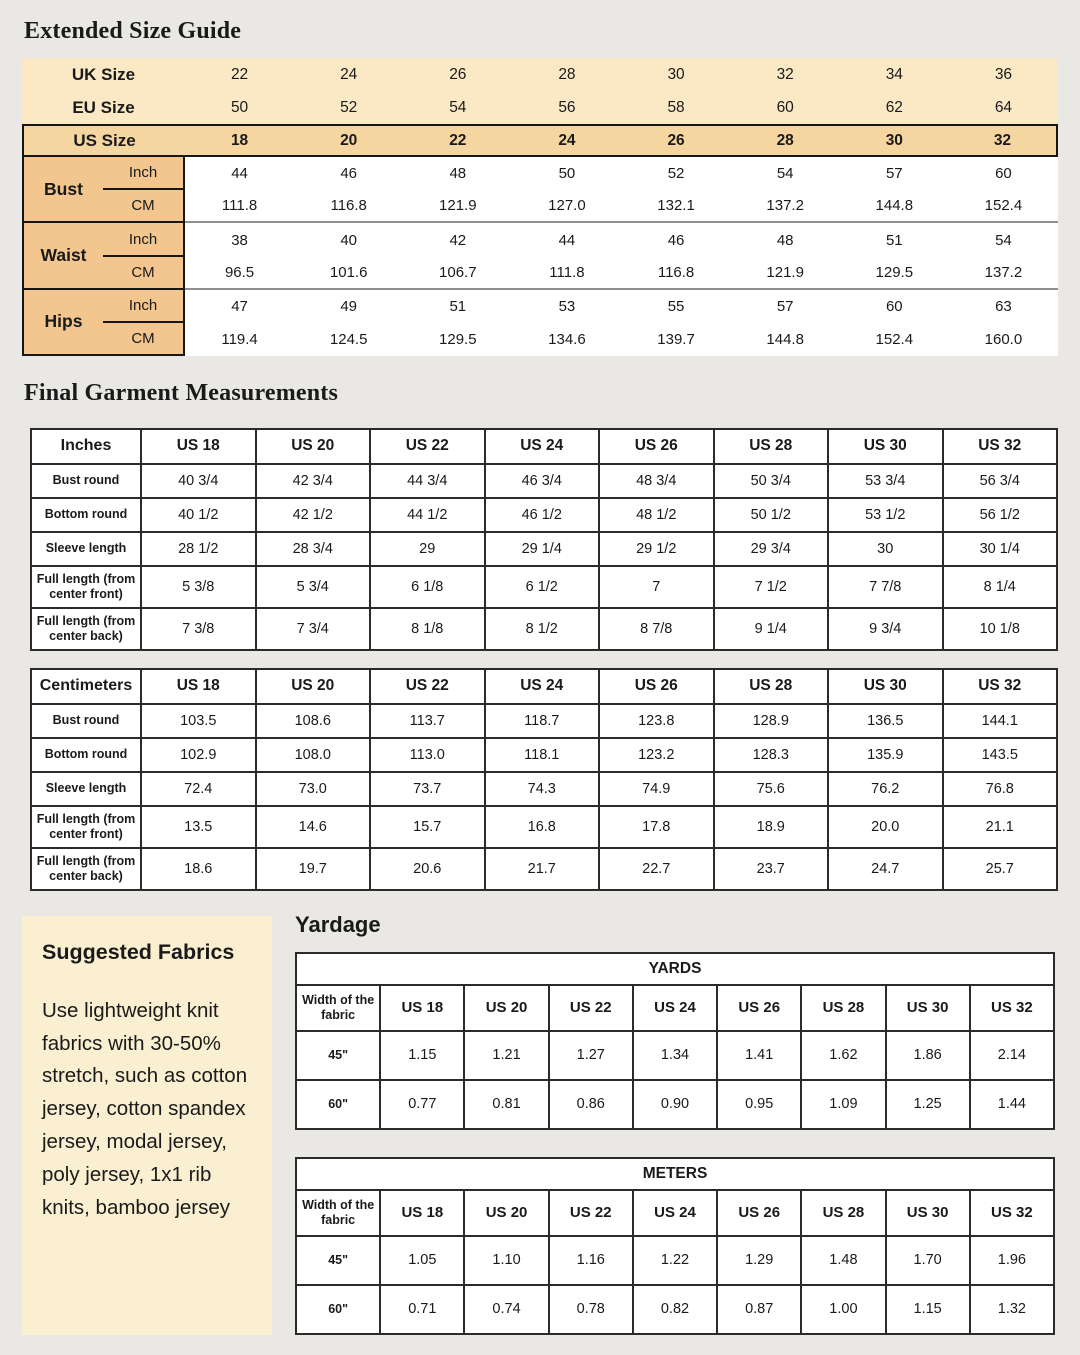  Describe the element at coordinates (567, 174) in the screenshot. I see `measurement-value: 50` at that location.